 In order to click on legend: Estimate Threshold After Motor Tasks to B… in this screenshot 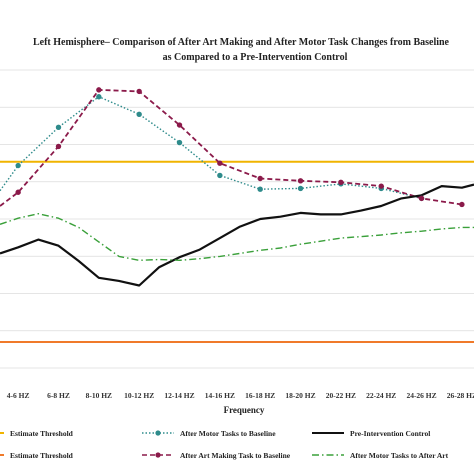, I will do `click(224, 444)`.